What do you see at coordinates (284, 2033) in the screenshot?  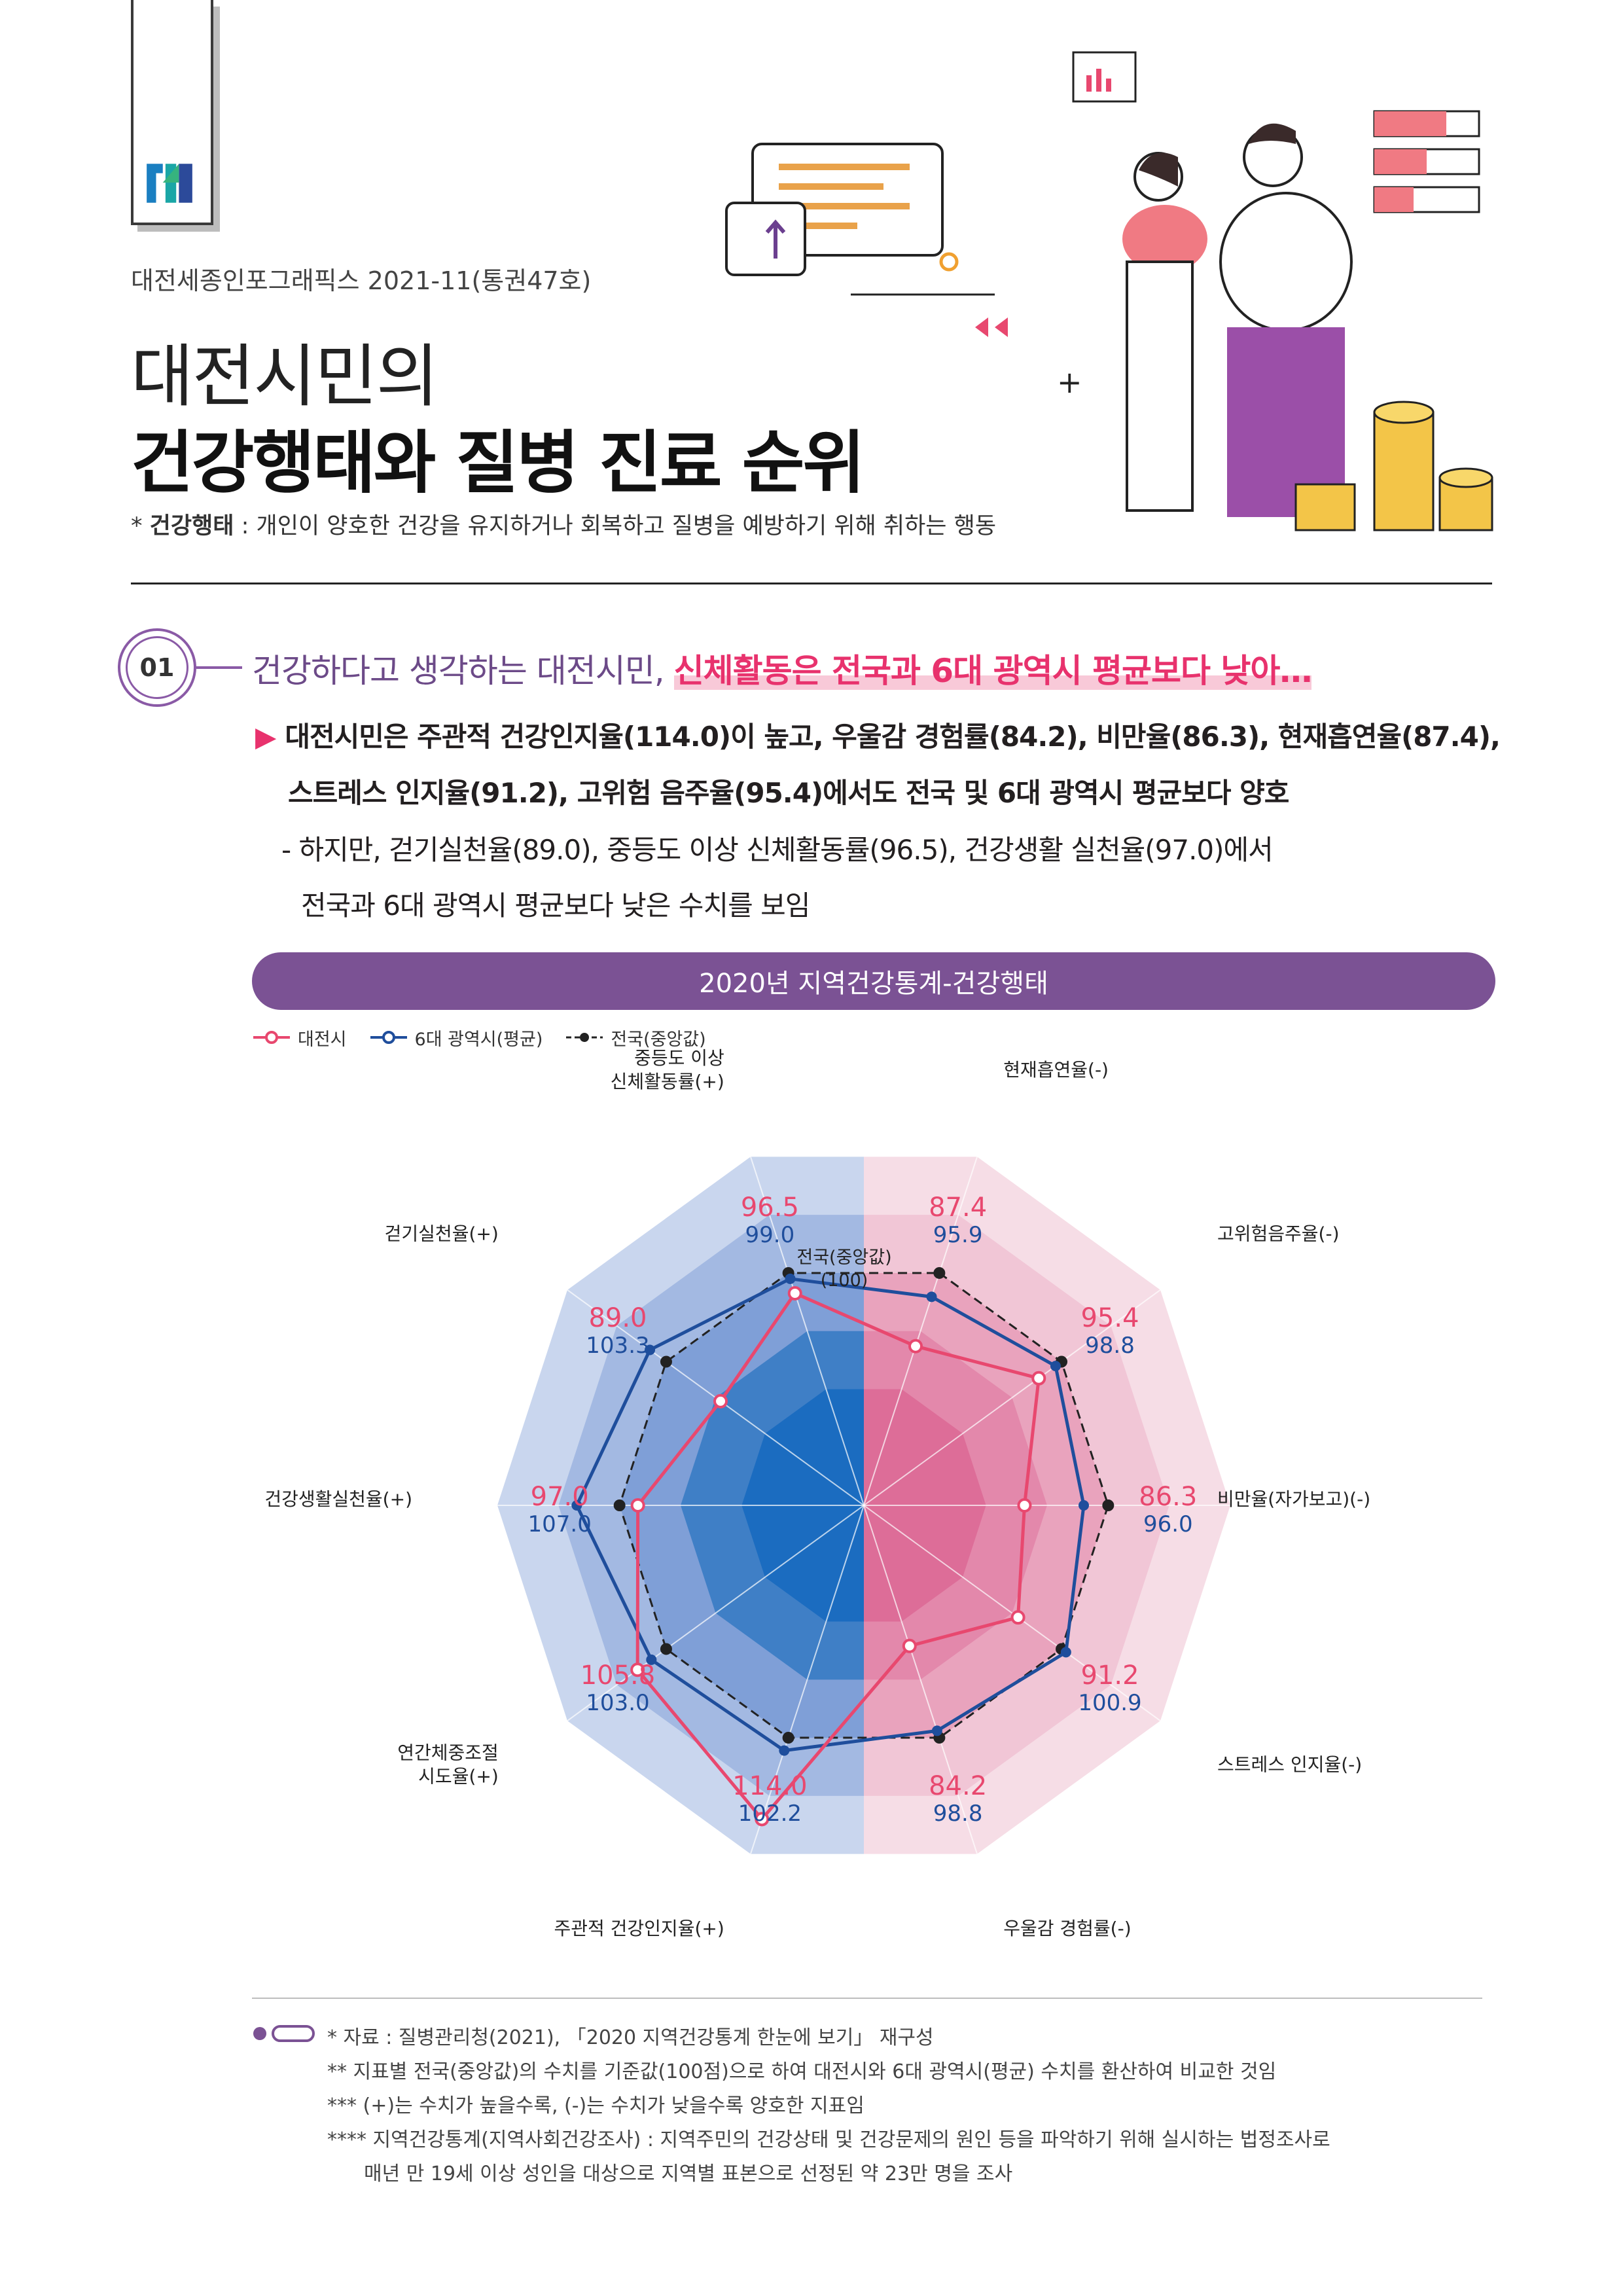 I see `footnote-bullet-icon` at bounding box center [284, 2033].